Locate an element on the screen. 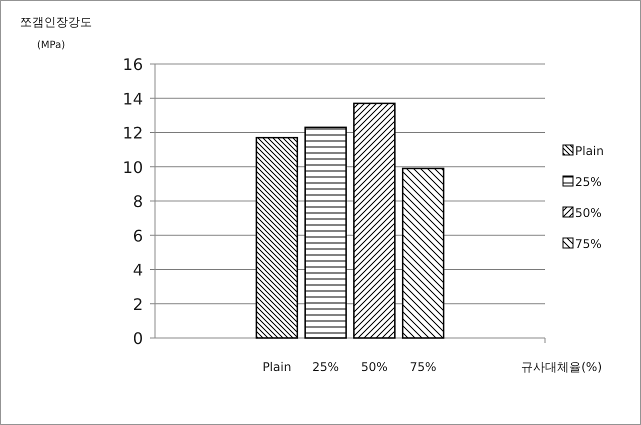 The image size is (641, 425). y-tick-label: 14 is located at coordinates (132, 98).